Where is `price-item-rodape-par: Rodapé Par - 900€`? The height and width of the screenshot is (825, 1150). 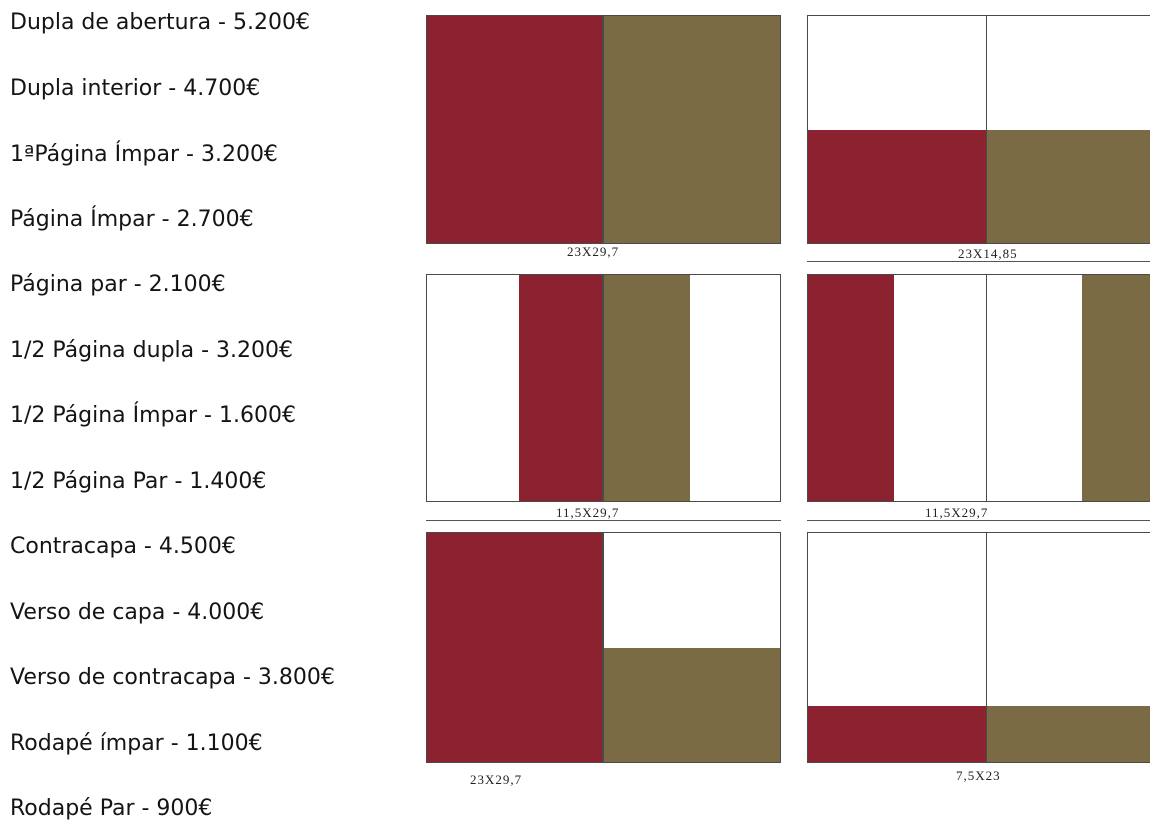 price-item-rodape-par: Rodapé Par - 900€ is located at coordinates (111, 808).